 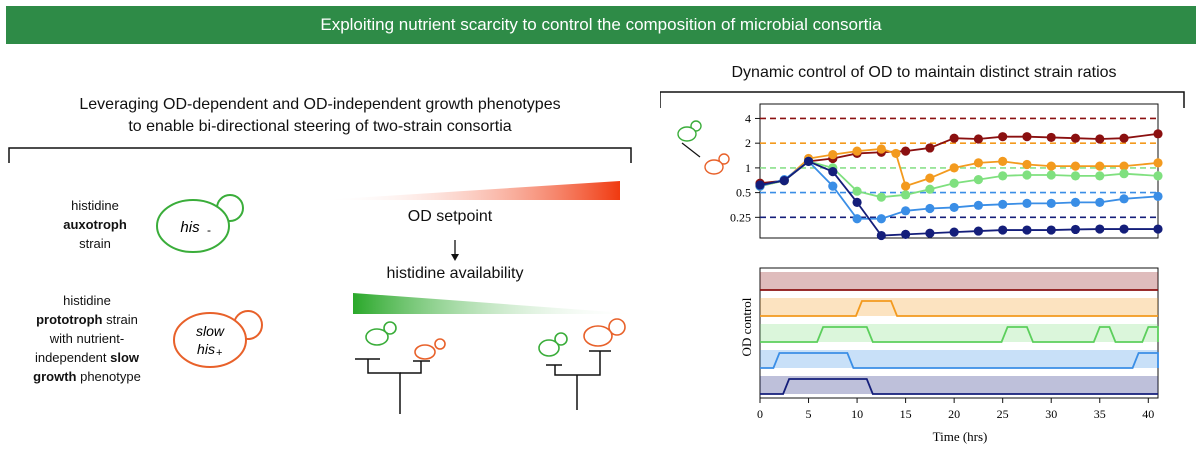 What do you see at coordinates (455, 257) in the screenshot?
I see `down-arrow-head` at bounding box center [455, 257].